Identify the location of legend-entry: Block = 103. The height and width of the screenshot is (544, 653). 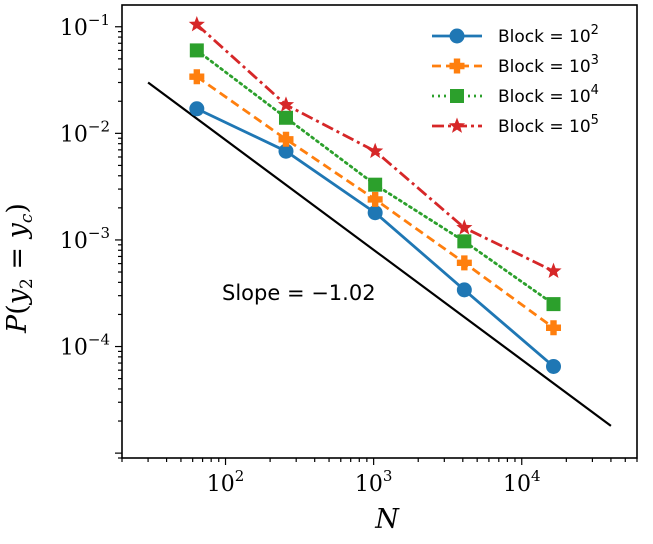
(515, 65).